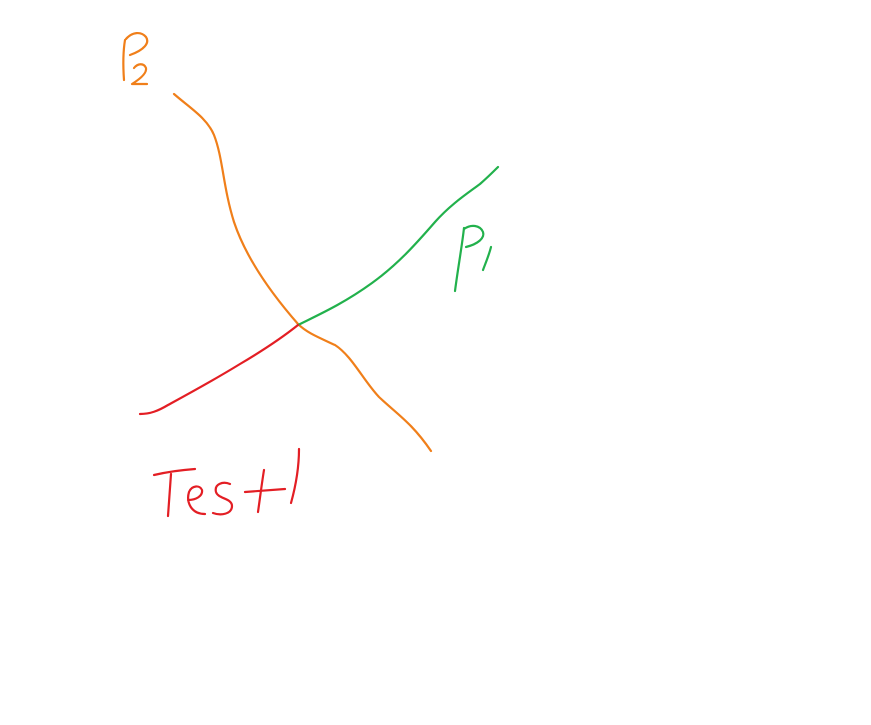 This screenshot has width=871, height=725. I want to click on p2-curve, so click(302, 272).